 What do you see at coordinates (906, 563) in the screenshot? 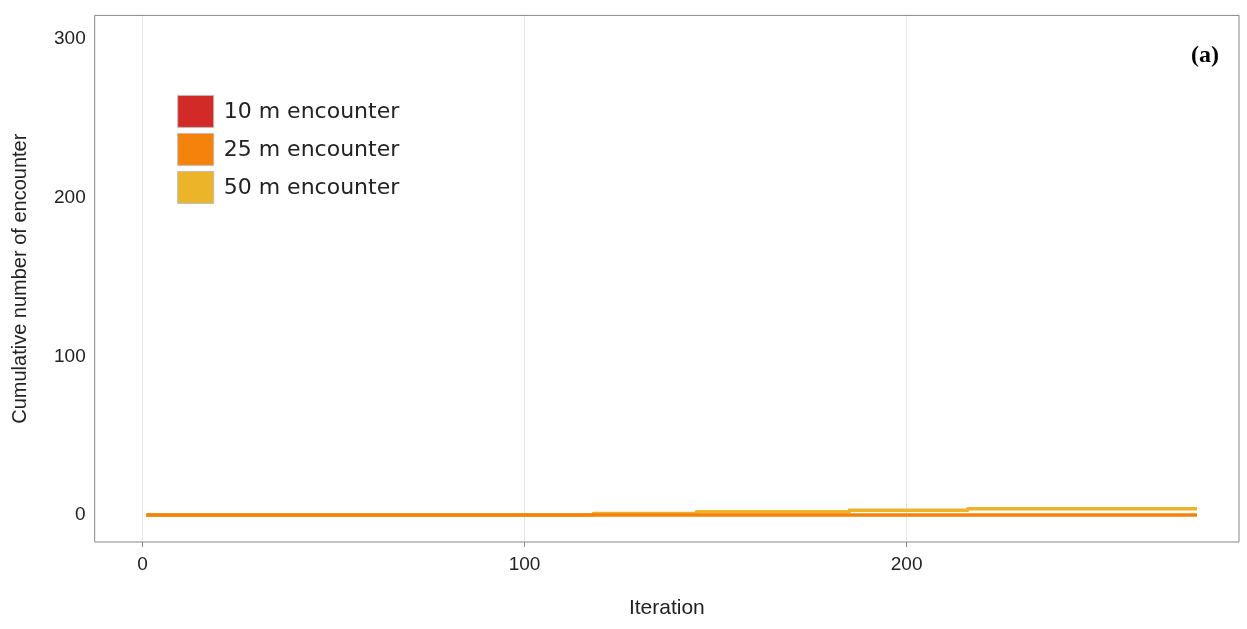
I see `x-tick-label: 200` at bounding box center [906, 563].